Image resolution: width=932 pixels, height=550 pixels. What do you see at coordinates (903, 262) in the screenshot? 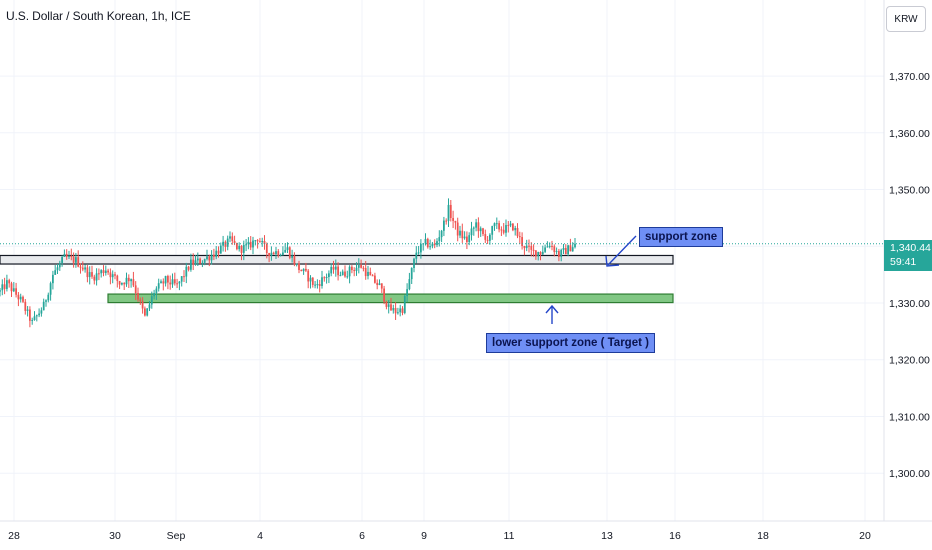
I see `bar-countdown: 59:41` at bounding box center [903, 262].